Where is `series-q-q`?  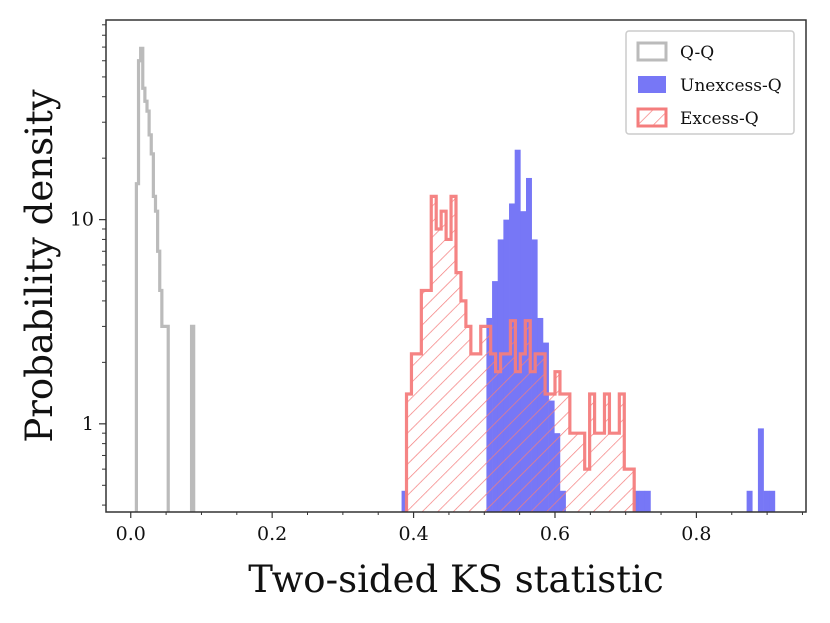
series-q-q is located at coordinates (165, 279).